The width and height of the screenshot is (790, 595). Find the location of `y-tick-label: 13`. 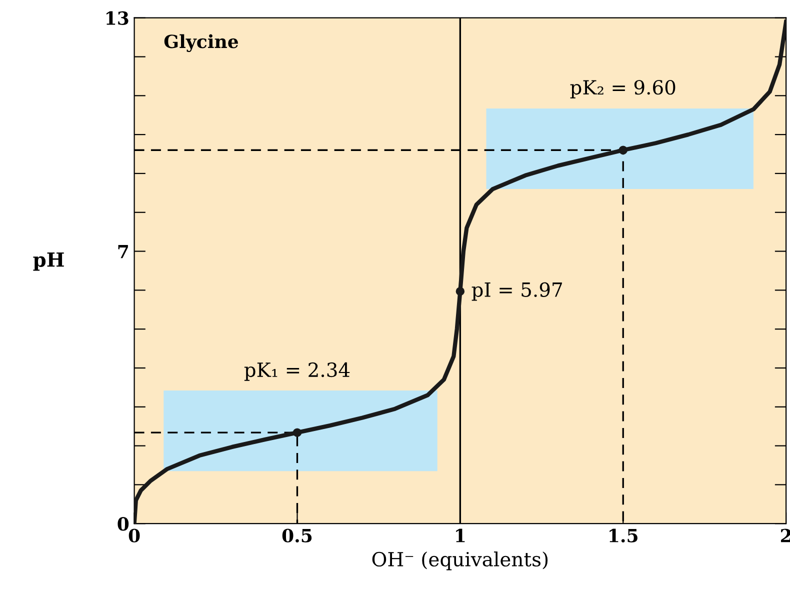

y-tick-label: 13 is located at coordinates (117, 18).